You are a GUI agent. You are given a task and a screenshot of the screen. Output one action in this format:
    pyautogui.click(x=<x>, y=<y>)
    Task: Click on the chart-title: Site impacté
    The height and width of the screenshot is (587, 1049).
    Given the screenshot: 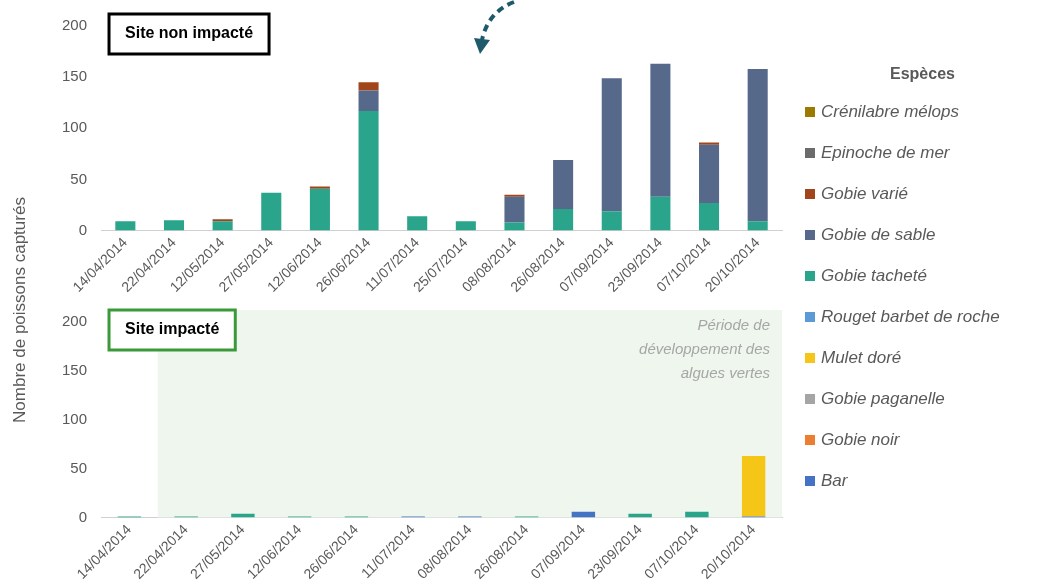 What is the action you would take?
    pyautogui.click(x=172, y=329)
    